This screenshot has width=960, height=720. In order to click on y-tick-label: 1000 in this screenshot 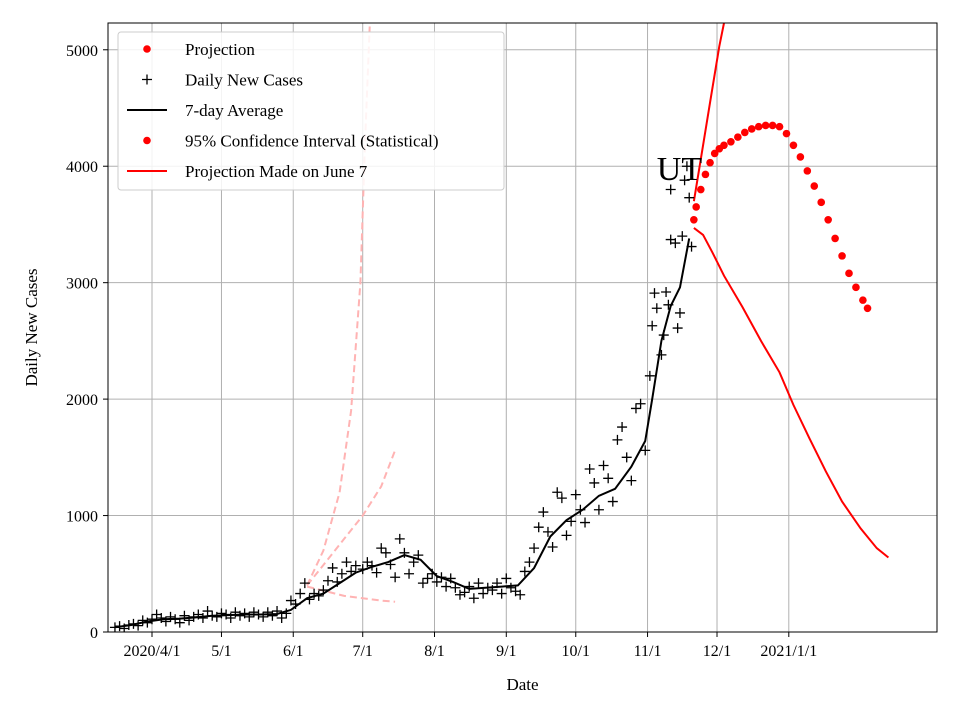, I will do `click(82, 517)`.